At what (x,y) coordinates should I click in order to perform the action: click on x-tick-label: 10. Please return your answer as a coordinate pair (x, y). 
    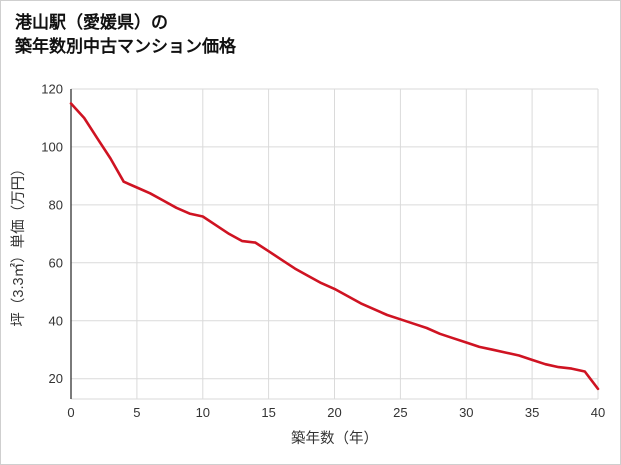
    Looking at the image, I should click on (203, 412).